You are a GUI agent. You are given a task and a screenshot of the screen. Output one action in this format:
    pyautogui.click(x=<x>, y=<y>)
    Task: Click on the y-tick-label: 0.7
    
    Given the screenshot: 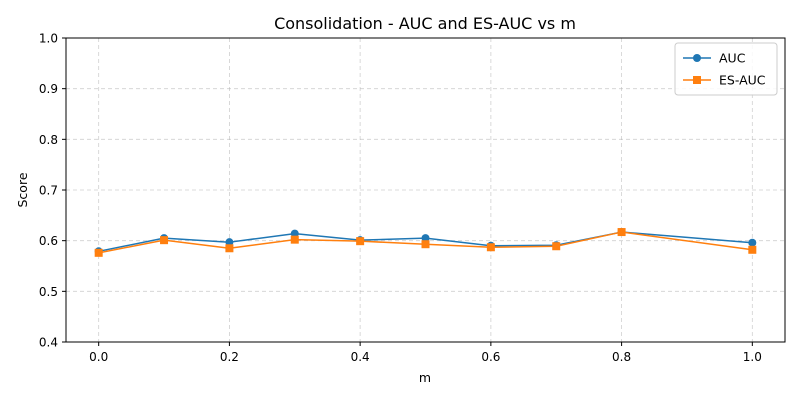 What is the action you would take?
    pyautogui.click(x=48, y=191)
    